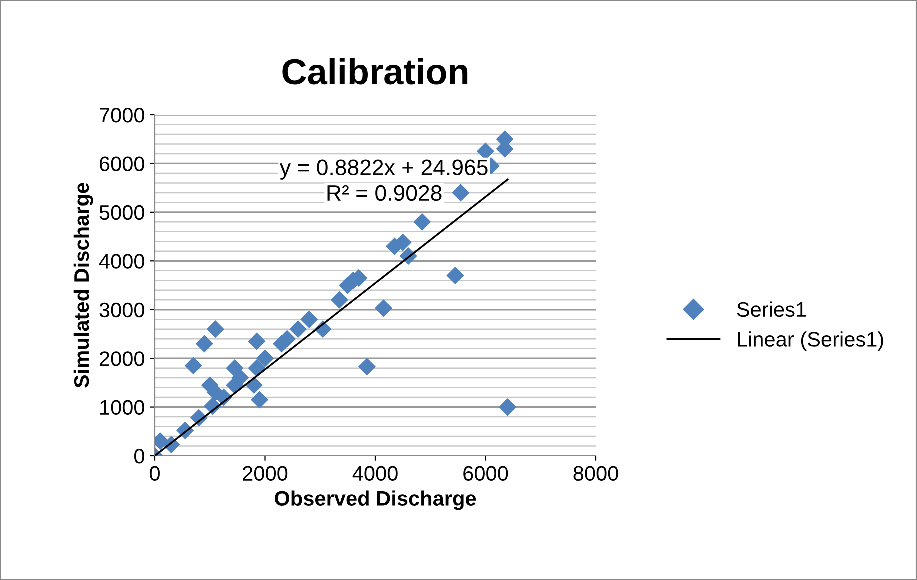 This screenshot has height=580, width=917. Describe the element at coordinates (375, 474) in the screenshot. I see `x-tick-label: 4000` at that location.